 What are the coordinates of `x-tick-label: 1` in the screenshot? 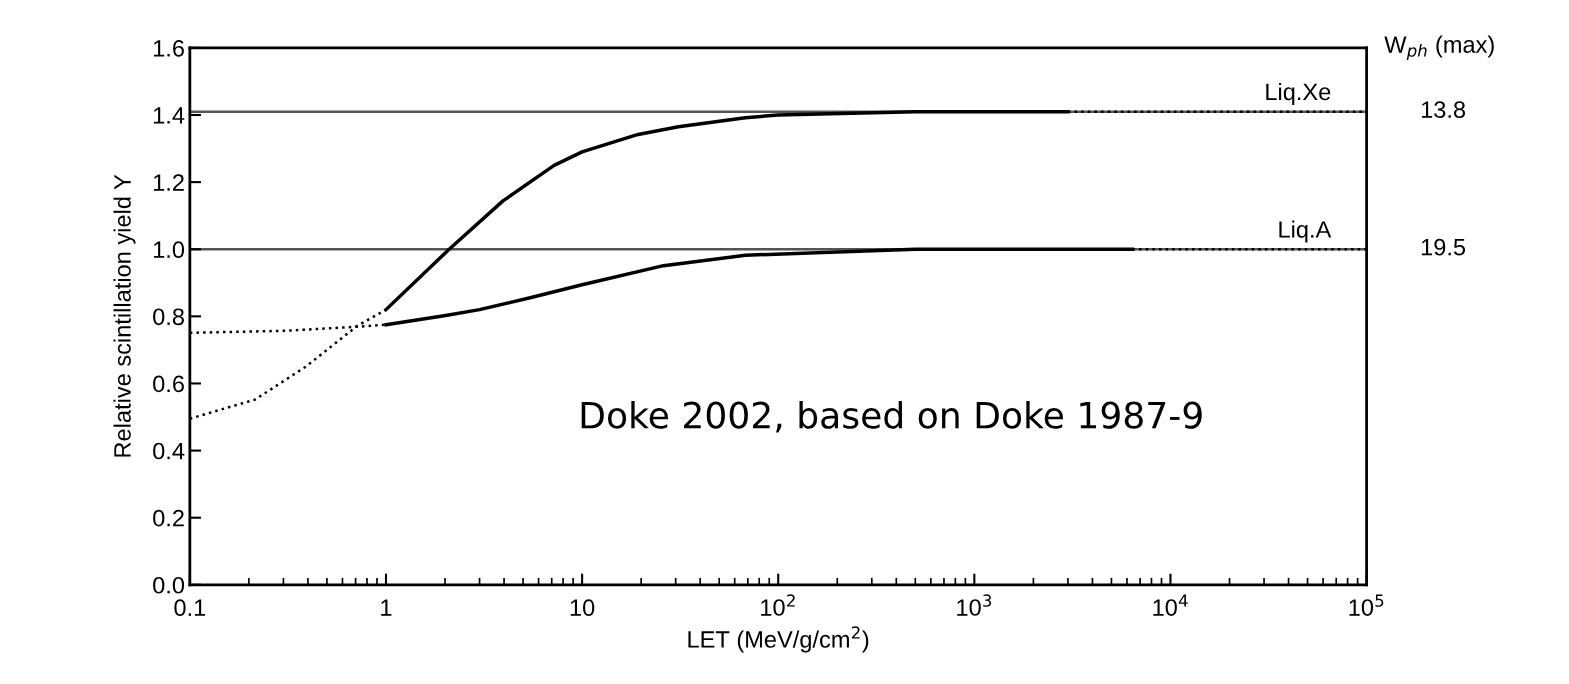 It's located at (386, 607).